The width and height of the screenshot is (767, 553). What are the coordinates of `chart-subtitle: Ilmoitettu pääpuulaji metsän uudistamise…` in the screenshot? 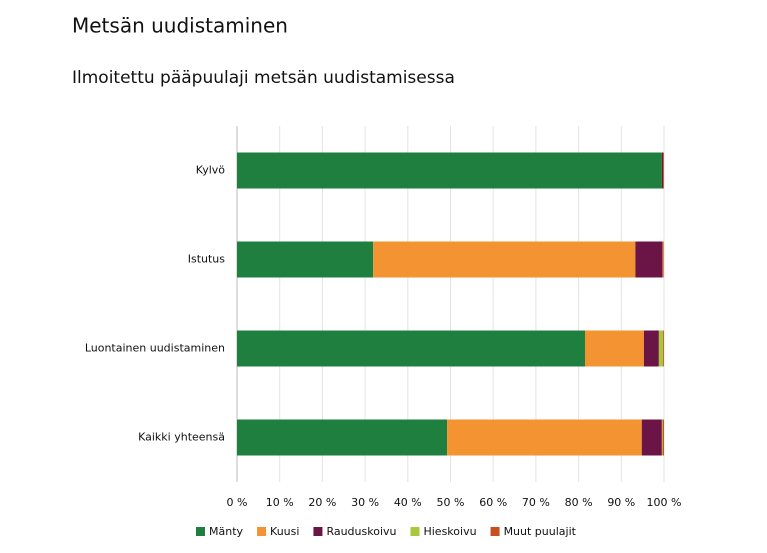 It's located at (263, 78).